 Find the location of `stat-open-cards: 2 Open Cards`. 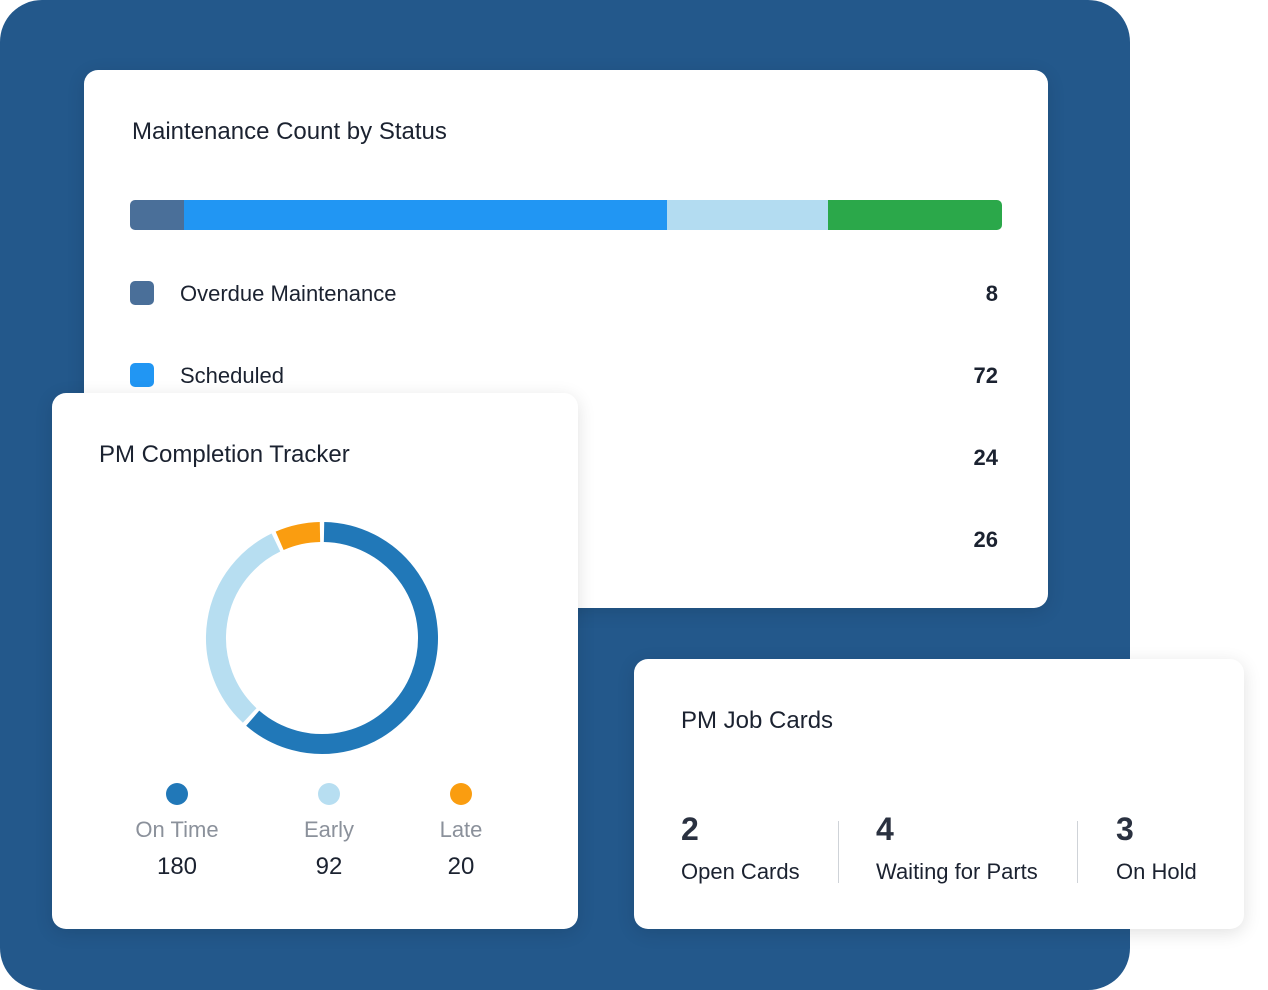

stat-open-cards: 2 Open Cards is located at coordinates (740, 849).